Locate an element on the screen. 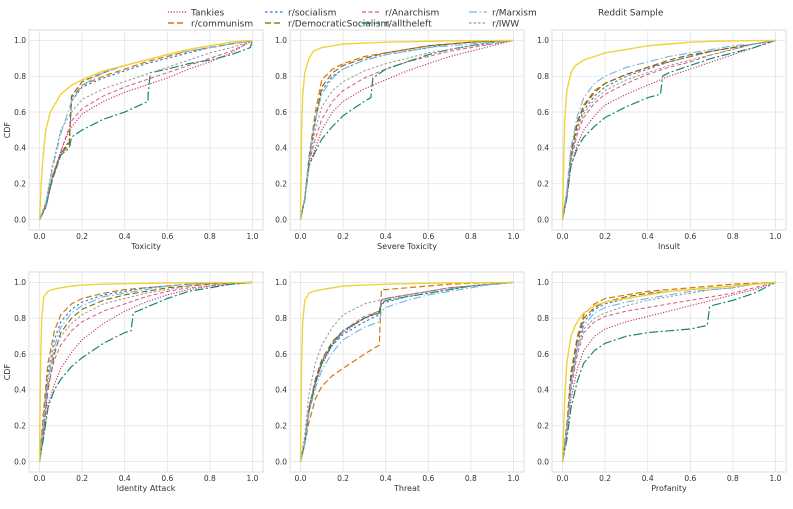 The width and height of the screenshot is (793, 509). ytick-3-1: 0.2 is located at coordinates (20, 425).